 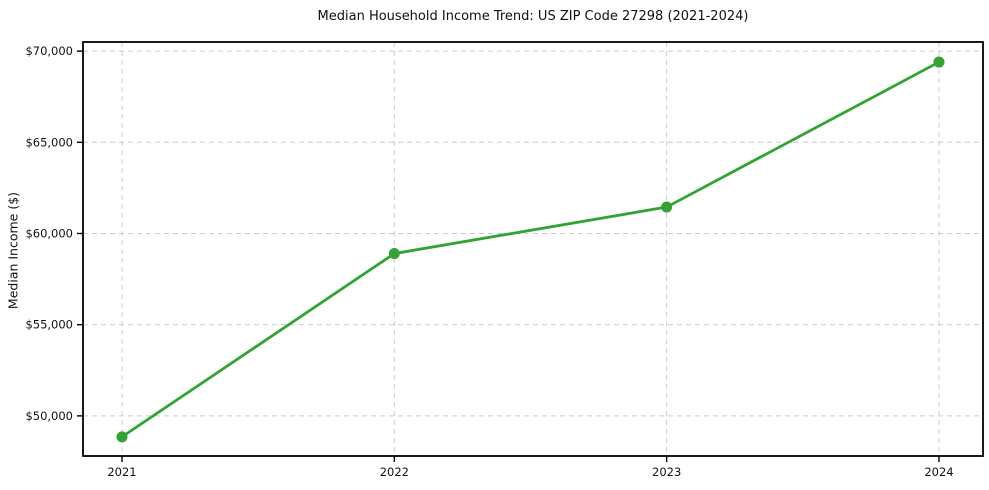 I want to click on y-axis-label: Median Income ($), so click(x=13, y=250).